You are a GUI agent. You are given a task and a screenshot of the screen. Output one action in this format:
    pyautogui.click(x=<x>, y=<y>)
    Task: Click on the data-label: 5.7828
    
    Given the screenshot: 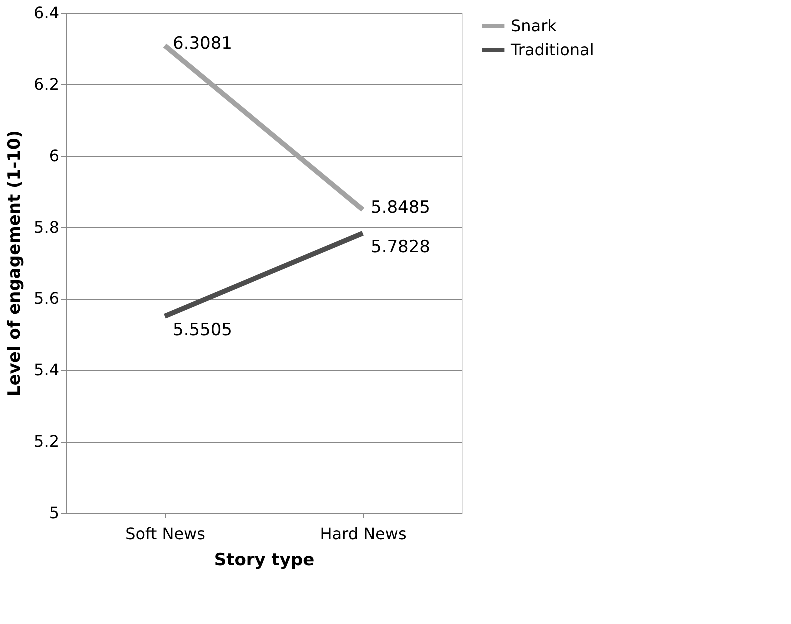 What is the action you would take?
    pyautogui.click(x=400, y=247)
    